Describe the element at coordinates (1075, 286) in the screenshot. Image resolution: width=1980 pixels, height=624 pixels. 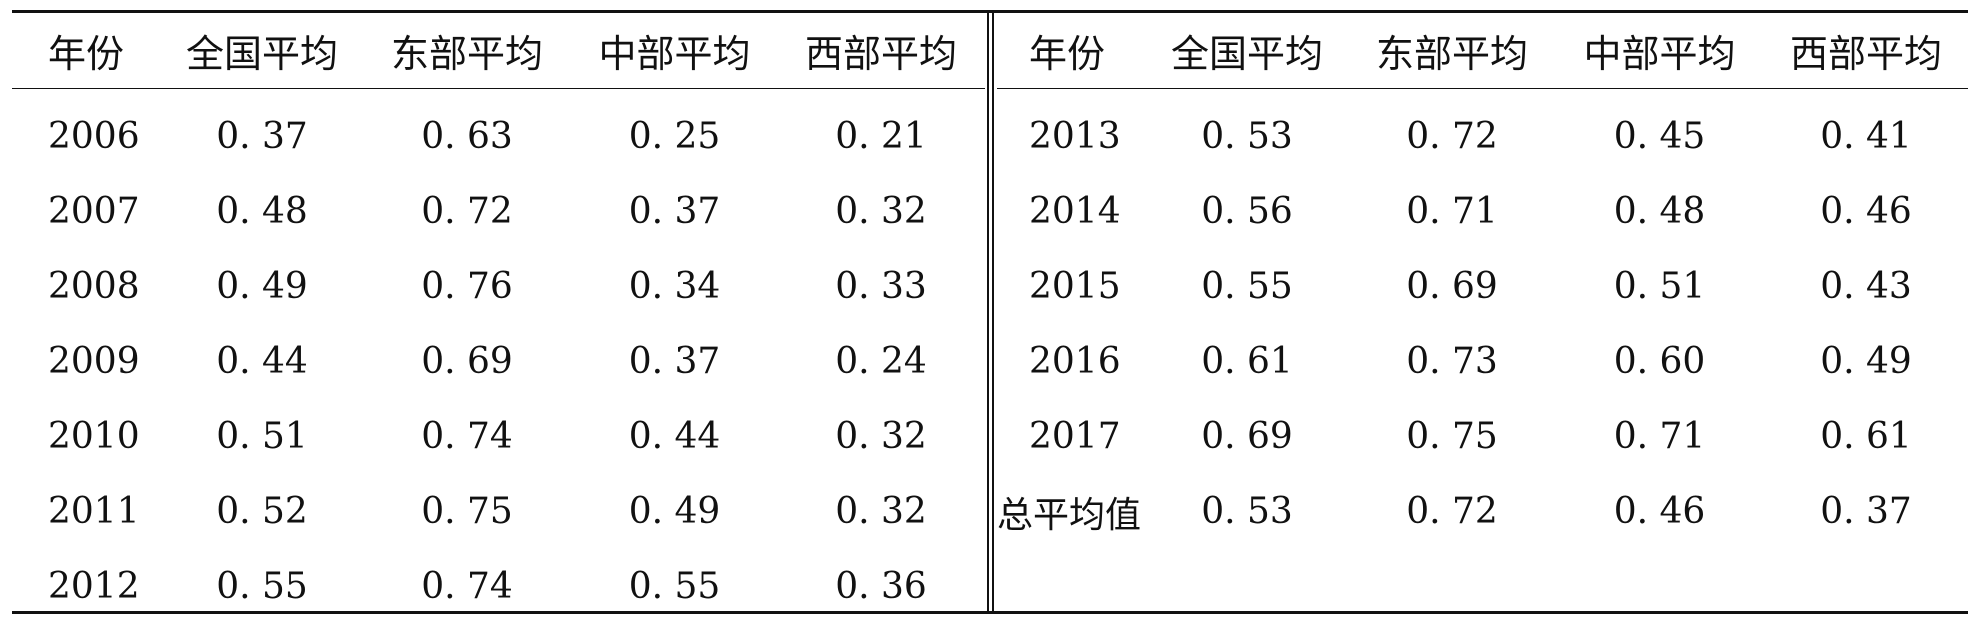
I see `year-cell: 2015` at that location.